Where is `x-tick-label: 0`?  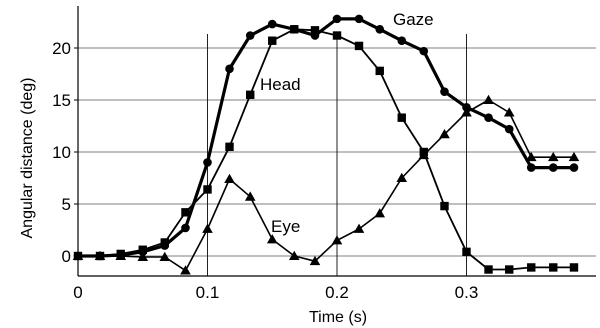
x-tick-label: 0 is located at coordinates (77, 292).